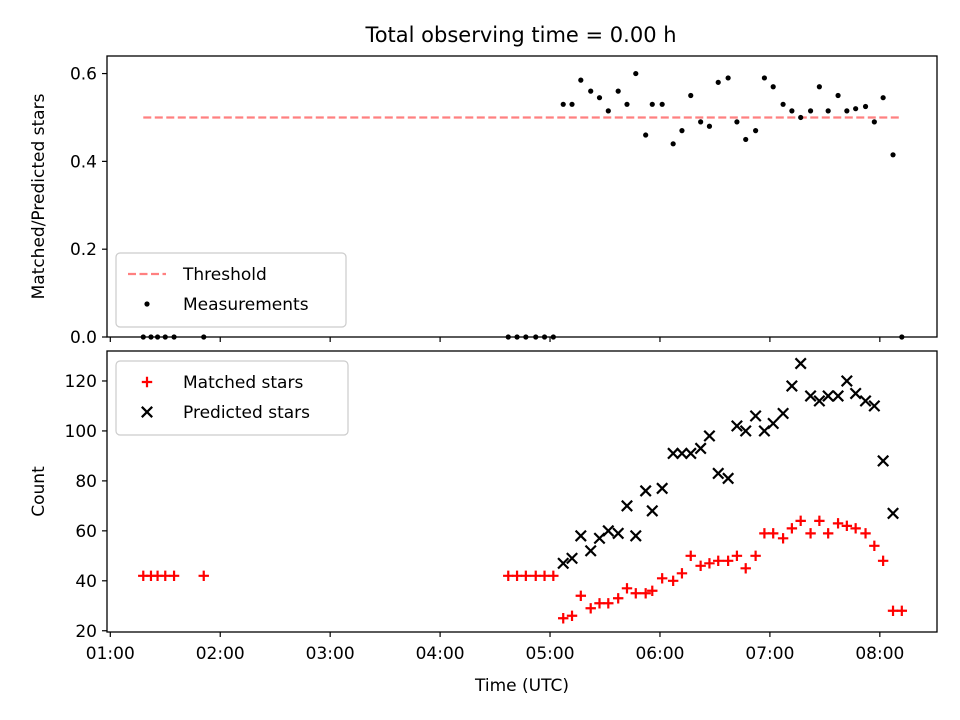  Describe the element at coordinates (147, 412) in the screenshot. I see `legend-marker` at that location.